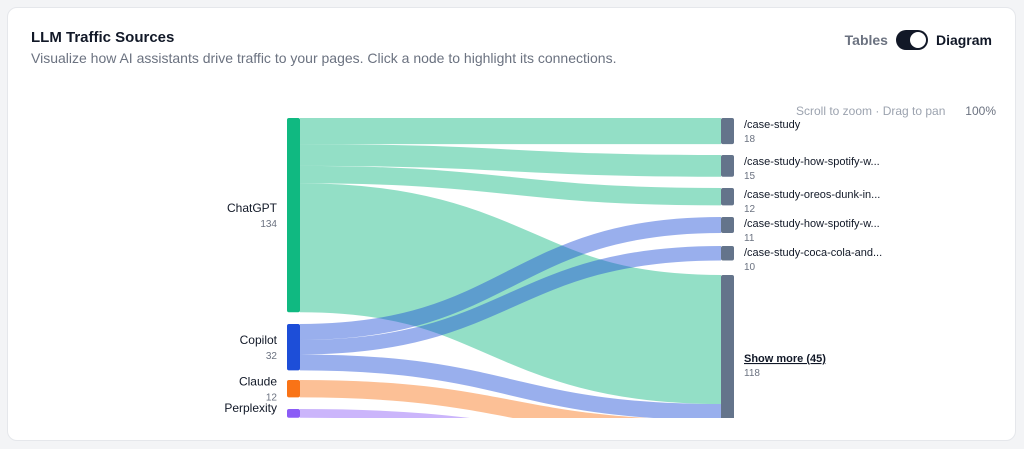 The image size is (1024, 449). What do you see at coordinates (727, 360) in the screenshot?
I see `show-more-node` at bounding box center [727, 360].